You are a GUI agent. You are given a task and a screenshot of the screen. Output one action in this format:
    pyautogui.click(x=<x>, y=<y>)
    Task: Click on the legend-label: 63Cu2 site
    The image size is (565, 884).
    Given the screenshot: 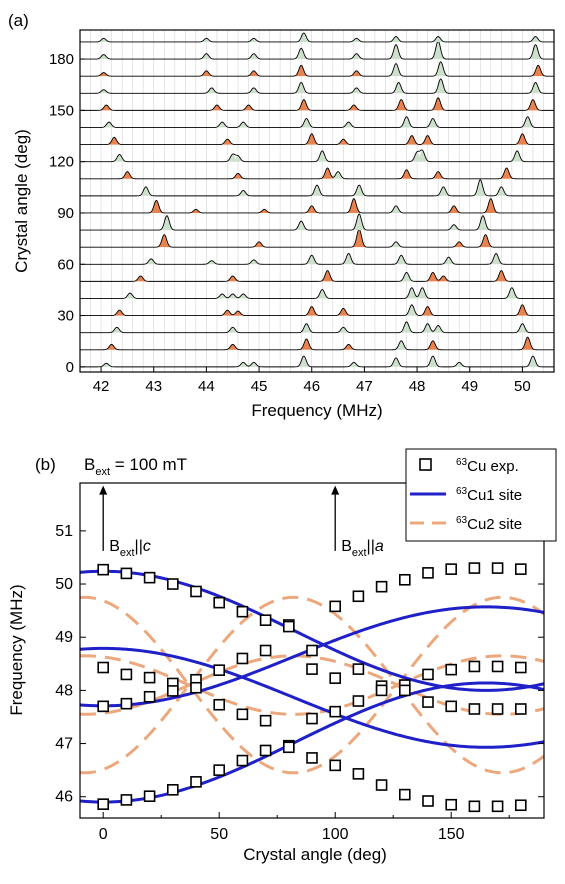 What is the action you would take?
    pyautogui.click(x=489, y=524)
    